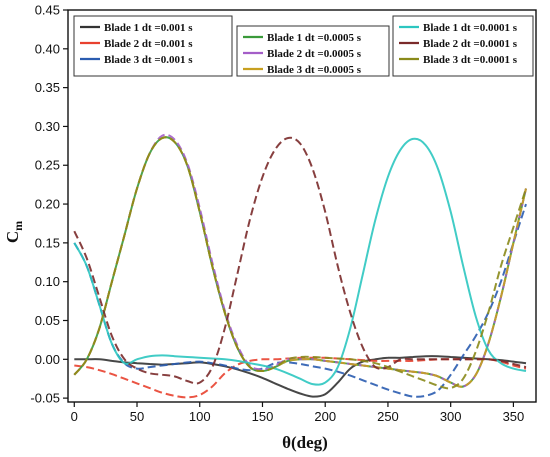 This screenshot has height=457, width=550. What do you see at coordinates (298, 413) in the screenshot?
I see `x-axis-ticks: 0 50 100 150 200 250 300 350` at bounding box center [298, 413].